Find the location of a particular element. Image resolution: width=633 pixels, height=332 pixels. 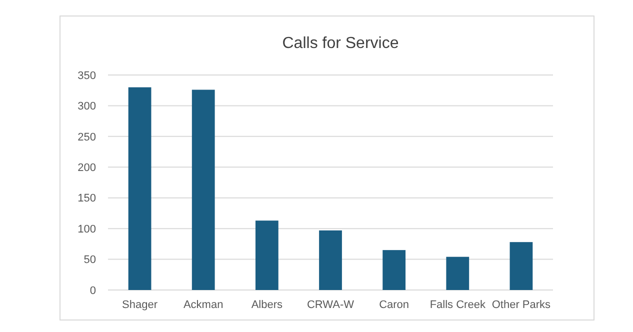

y-tick-label: 200 is located at coordinates (87, 168).